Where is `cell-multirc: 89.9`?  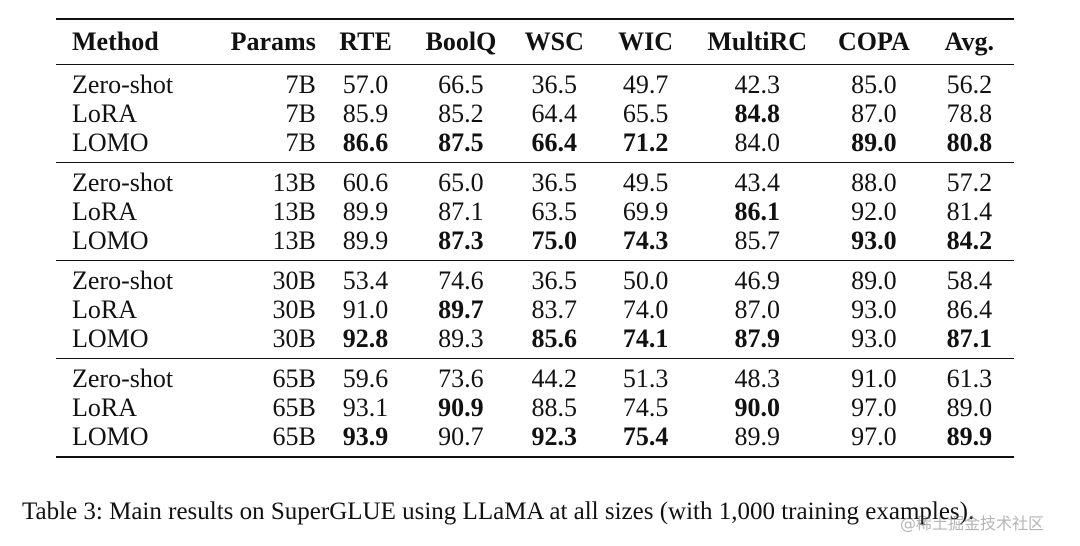
cell-multirc: 89.9 is located at coordinates (757, 436).